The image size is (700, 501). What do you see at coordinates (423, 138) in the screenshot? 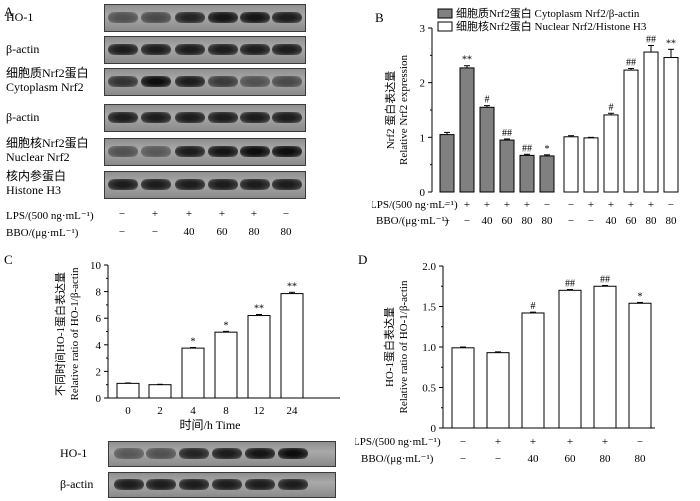
I see `y-tick-label: 1` at bounding box center [423, 138].